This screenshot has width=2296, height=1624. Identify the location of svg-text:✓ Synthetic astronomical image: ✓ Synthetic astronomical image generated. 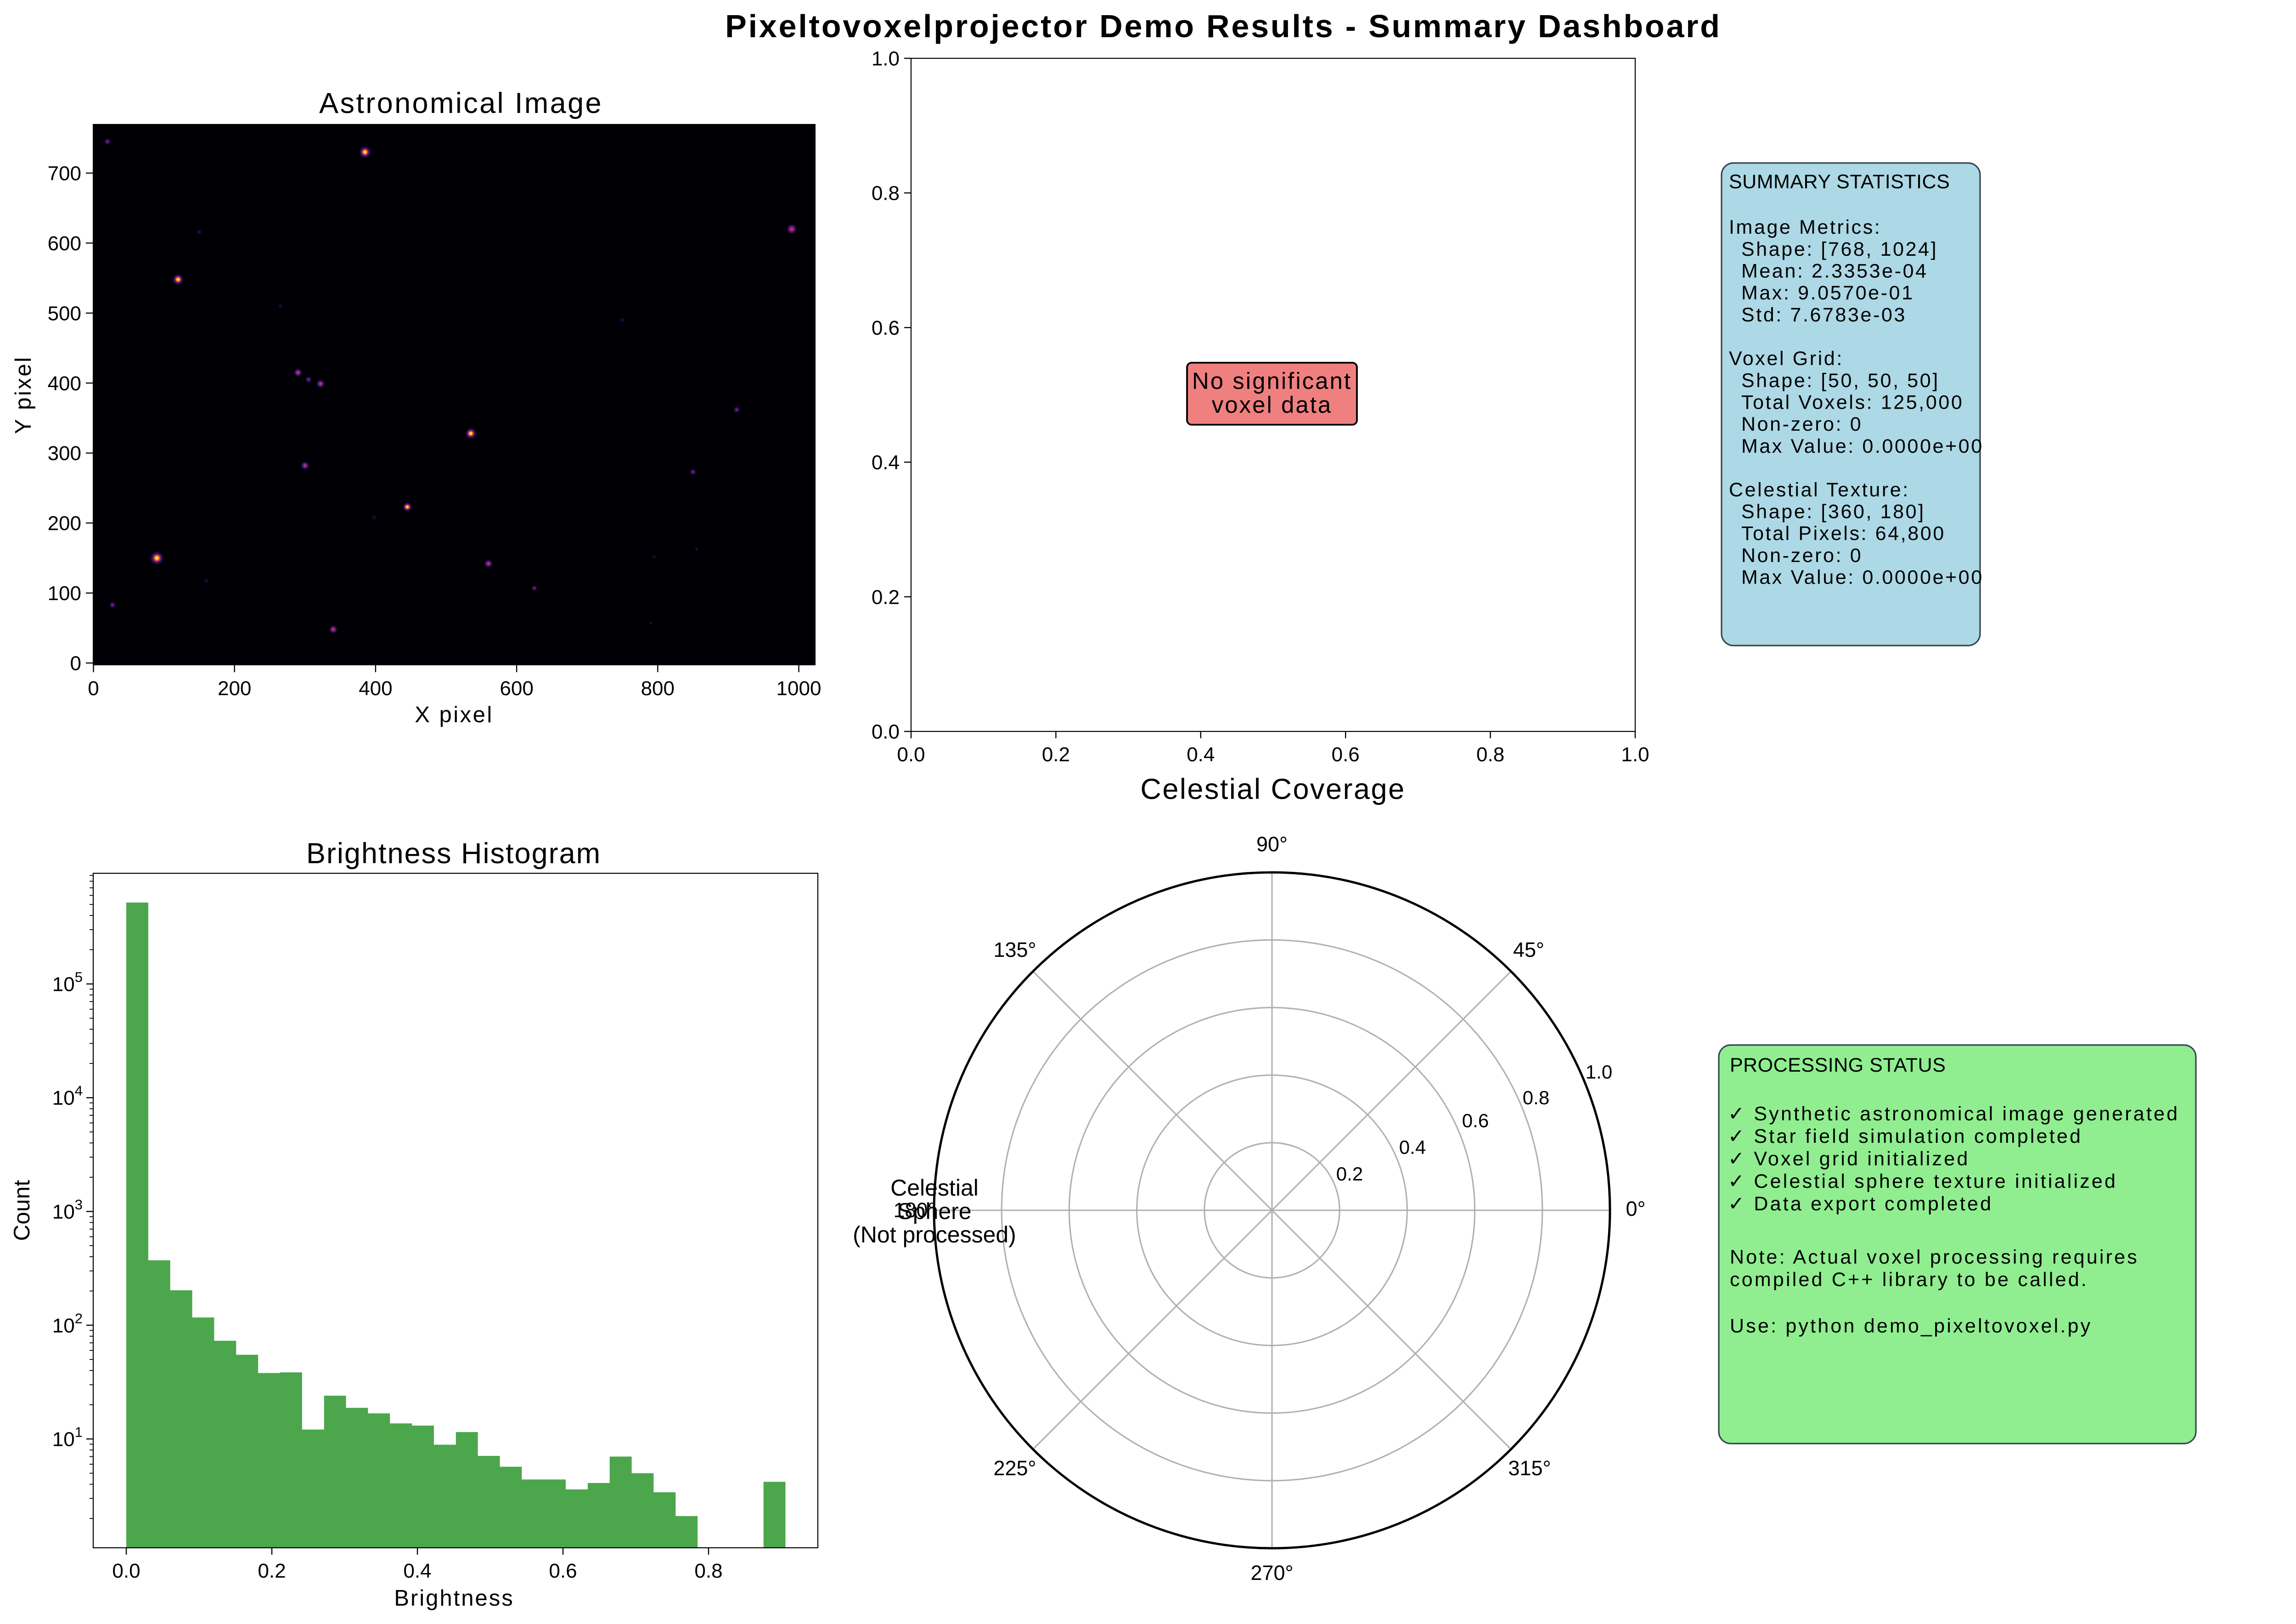
(1954, 1114).